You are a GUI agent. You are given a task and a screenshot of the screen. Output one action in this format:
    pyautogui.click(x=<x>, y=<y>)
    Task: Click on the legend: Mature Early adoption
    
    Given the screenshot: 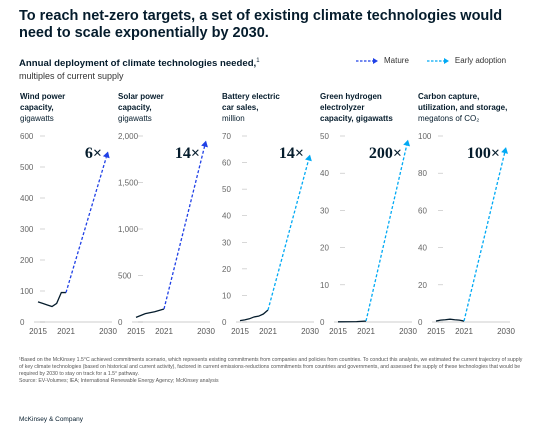 What is the action you would take?
    pyautogui.click(x=440, y=60)
    